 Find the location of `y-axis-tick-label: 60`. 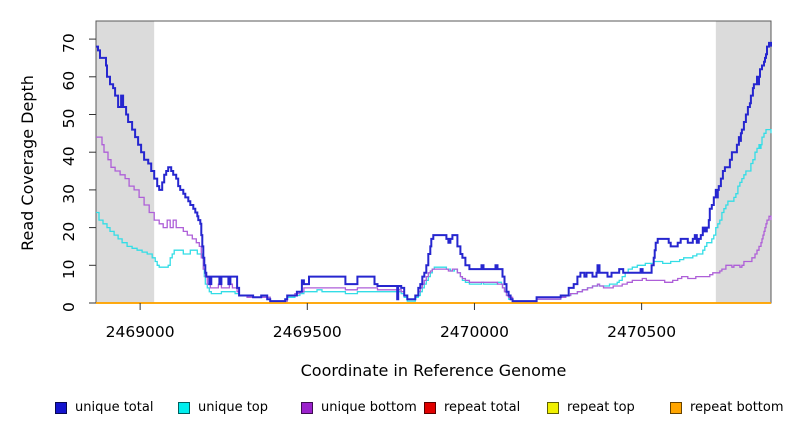

y-axis-tick-label: 60 is located at coordinates (69, 81).